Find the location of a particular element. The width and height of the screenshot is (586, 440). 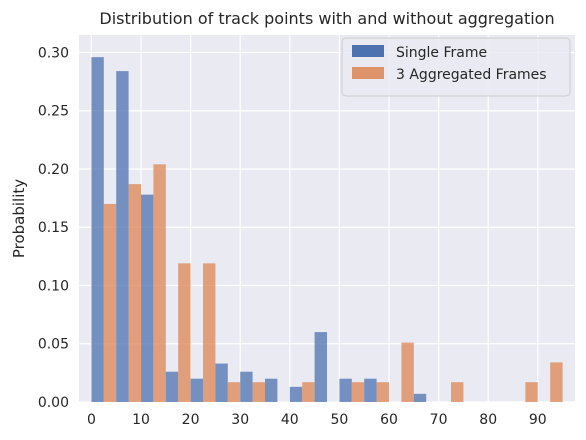

x-tick-label: 20 is located at coordinates (191, 420).